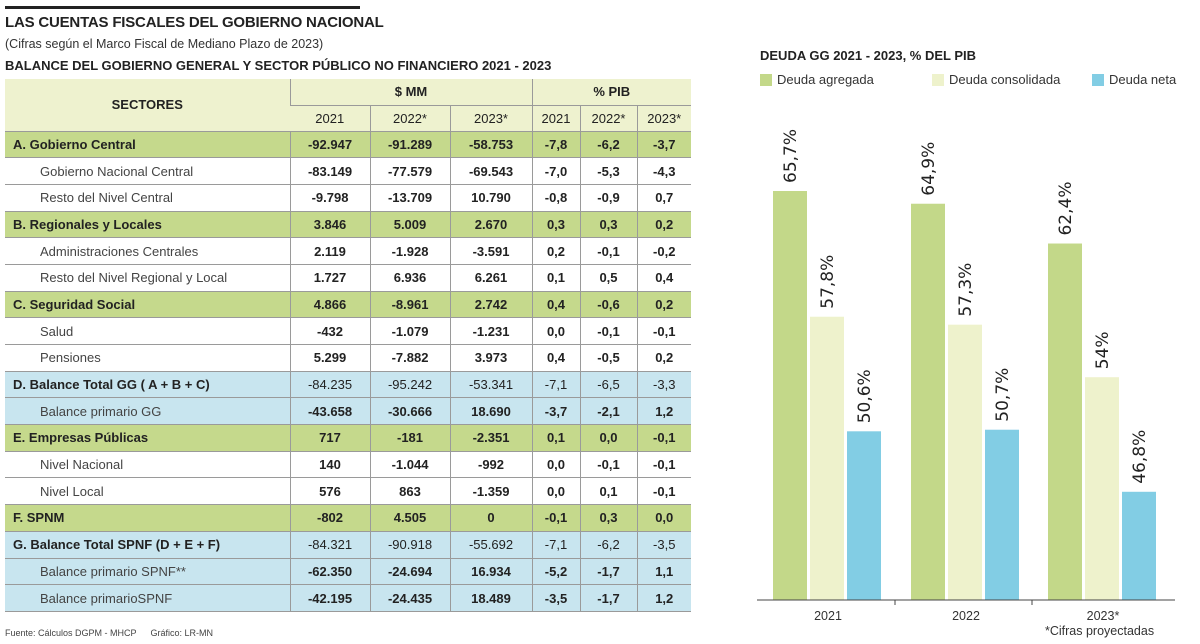  Describe the element at coordinates (329, 545) in the screenshot. I see `table-cell: -84.321` at that location.